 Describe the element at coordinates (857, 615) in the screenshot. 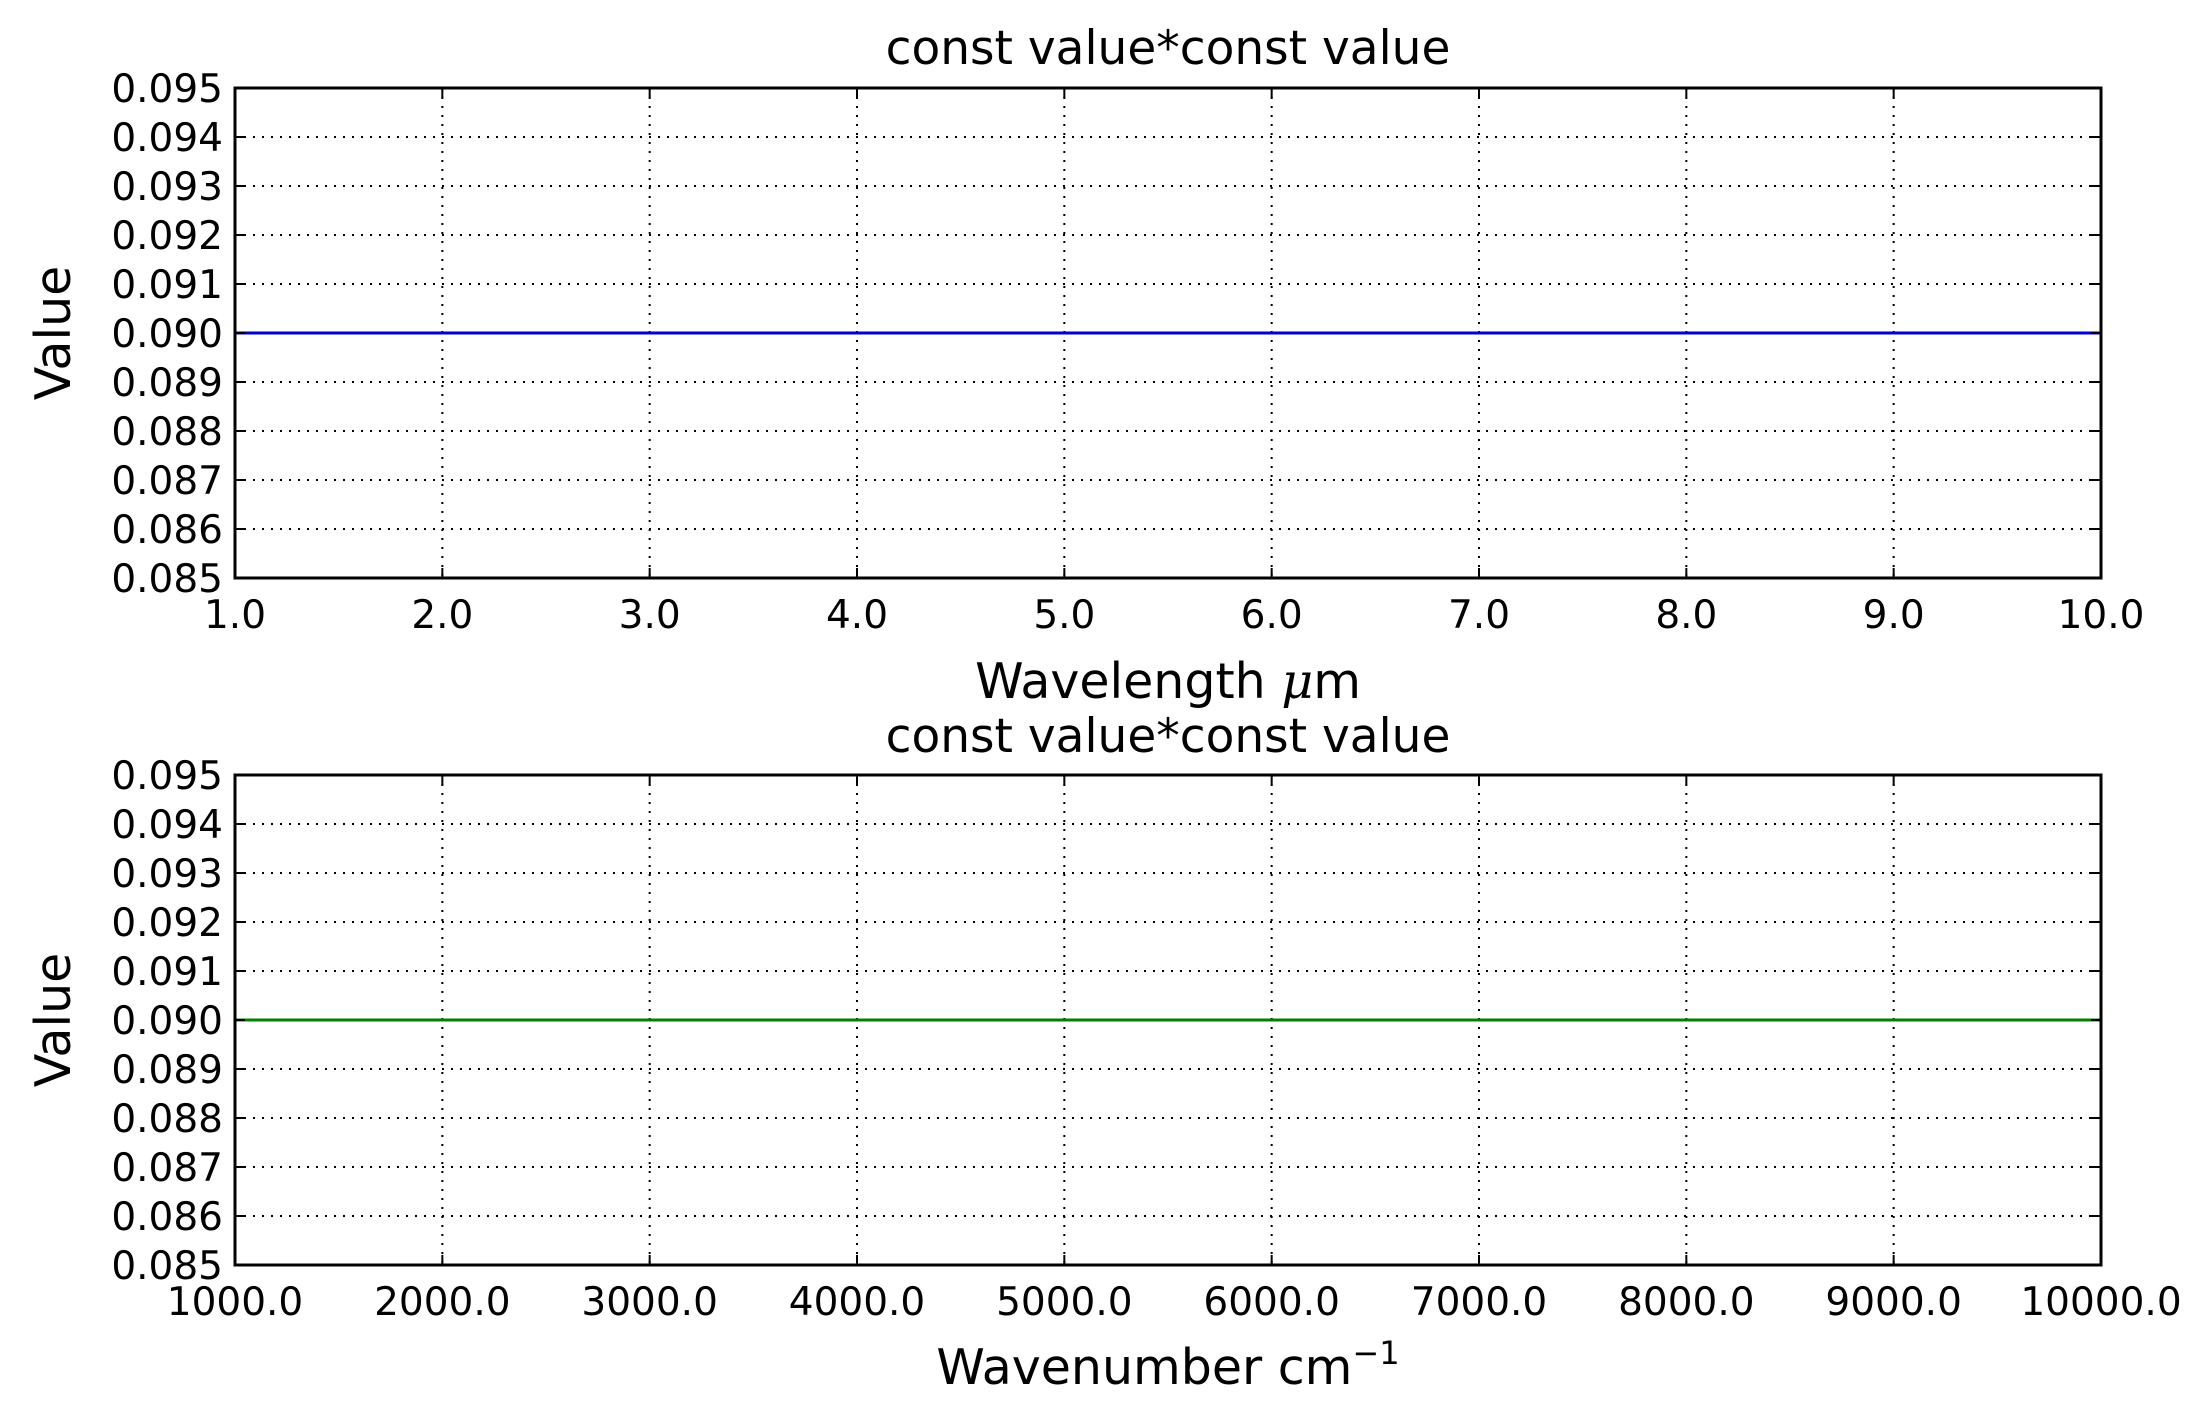

I see `x-tick-label: 4.0` at that location.